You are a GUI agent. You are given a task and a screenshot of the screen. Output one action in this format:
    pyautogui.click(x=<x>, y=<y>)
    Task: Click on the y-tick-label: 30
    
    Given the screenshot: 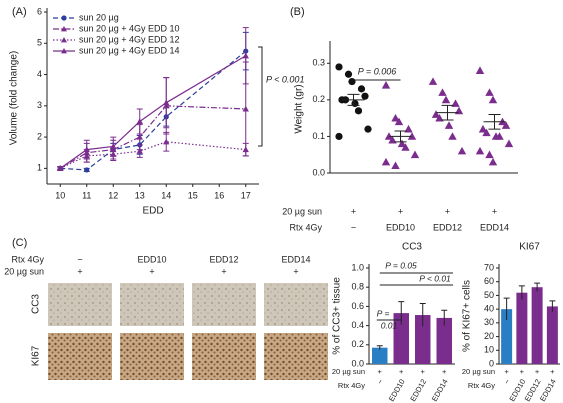 What is the action you would take?
    pyautogui.click(x=489, y=322)
    